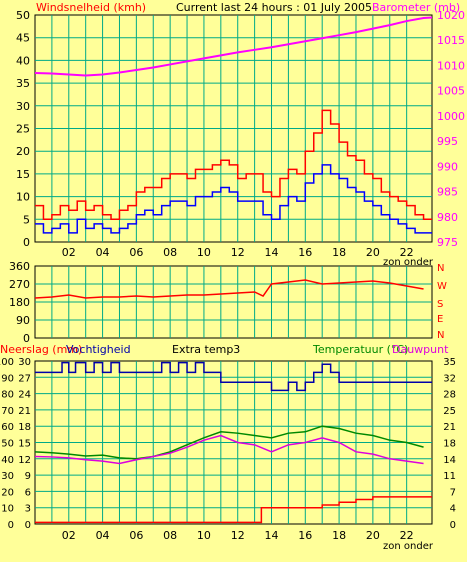  I want to click on baro-ytick-label-990: 990, so click(447, 166).